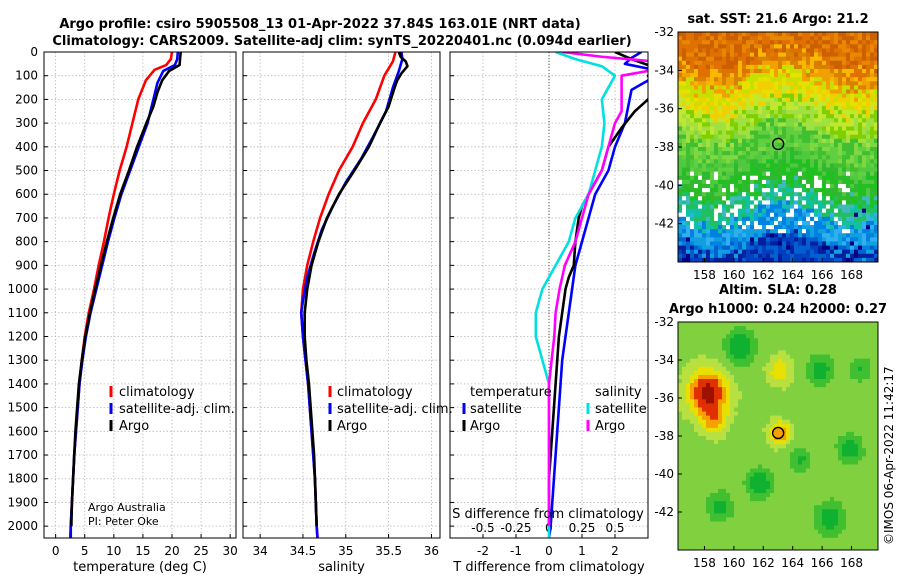 Image resolution: width=900 pixels, height=580 pixels. Describe the element at coordinates (575, 295) in the screenshot. I see `series-s-satellite` at that location.